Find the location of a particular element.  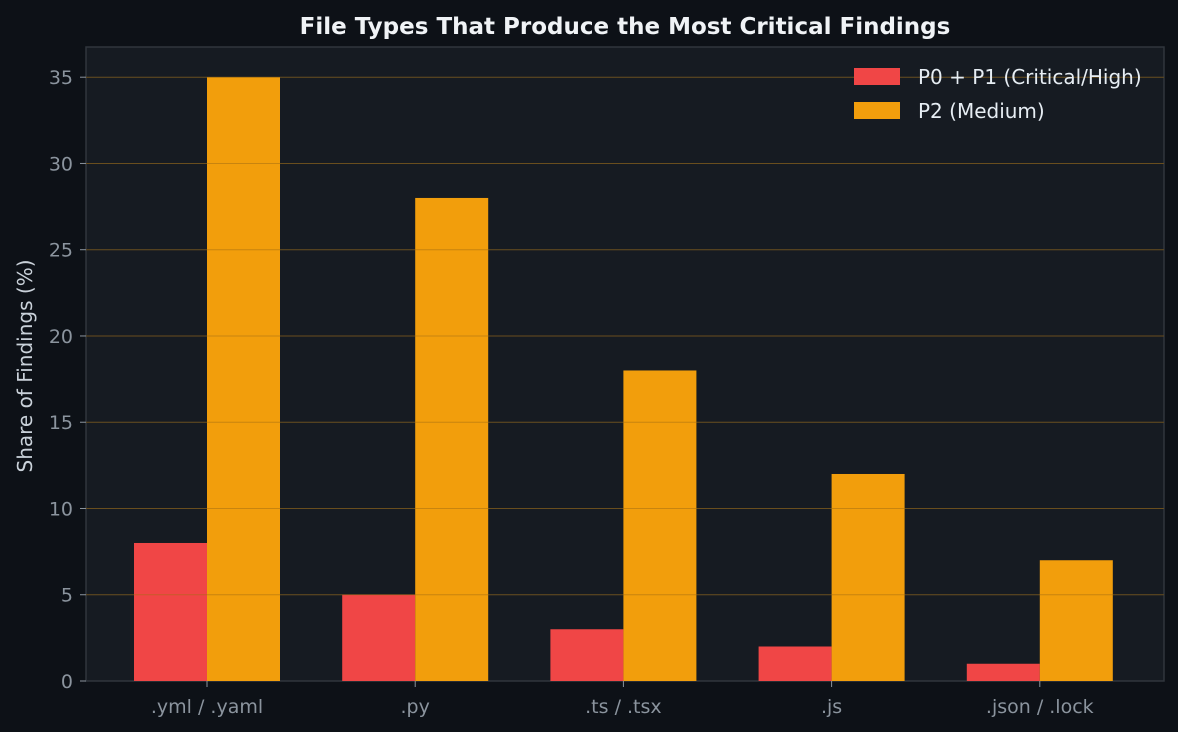

y-tick-label: 15 is located at coordinates (61, 423).